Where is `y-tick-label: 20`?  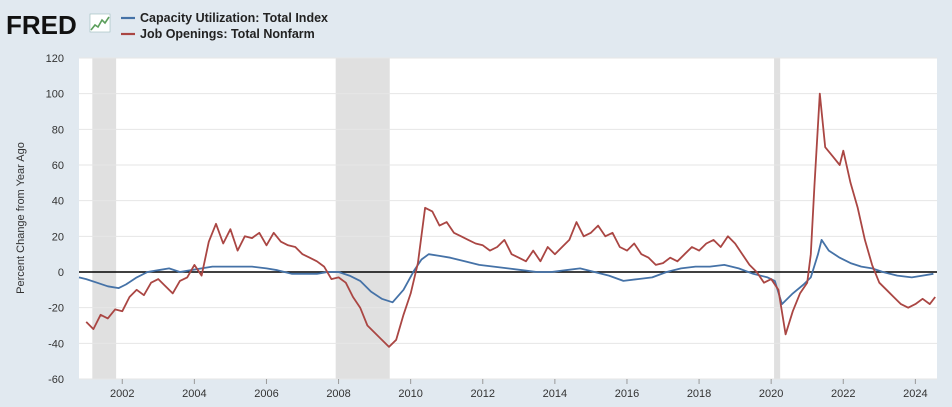
y-tick-label: 20 is located at coordinates (58, 237).